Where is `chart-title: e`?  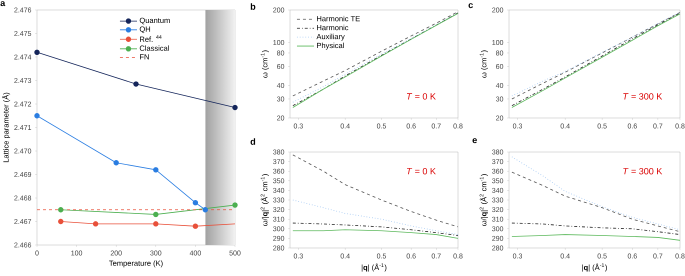
chart-title: e is located at coordinates (474, 141).